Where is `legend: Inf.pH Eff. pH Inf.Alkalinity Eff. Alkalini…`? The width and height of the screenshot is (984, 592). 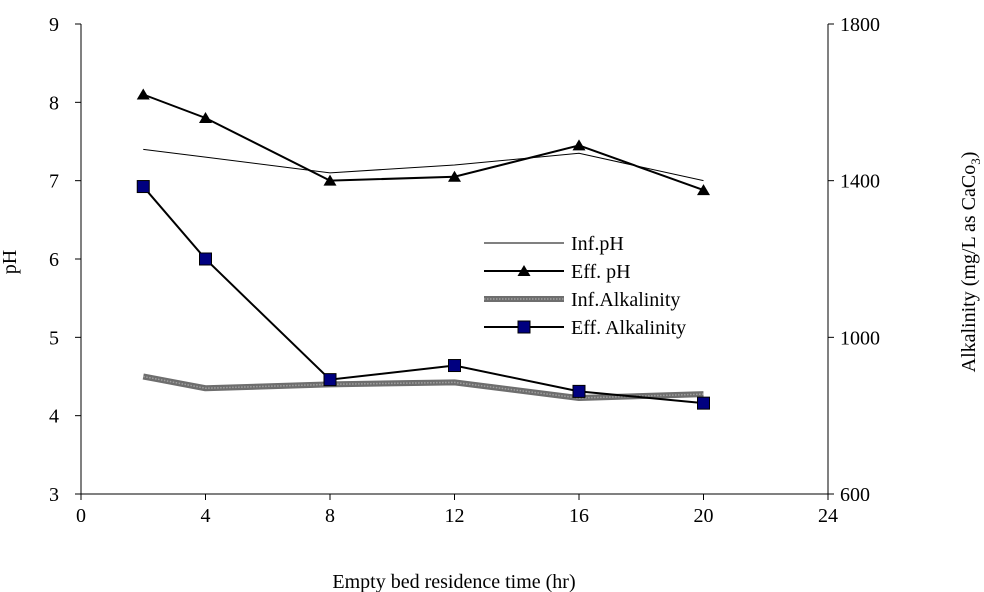
legend: Inf.pH Eff. pH Inf.Alkalinity Eff. Alkalini… is located at coordinates (585, 286).